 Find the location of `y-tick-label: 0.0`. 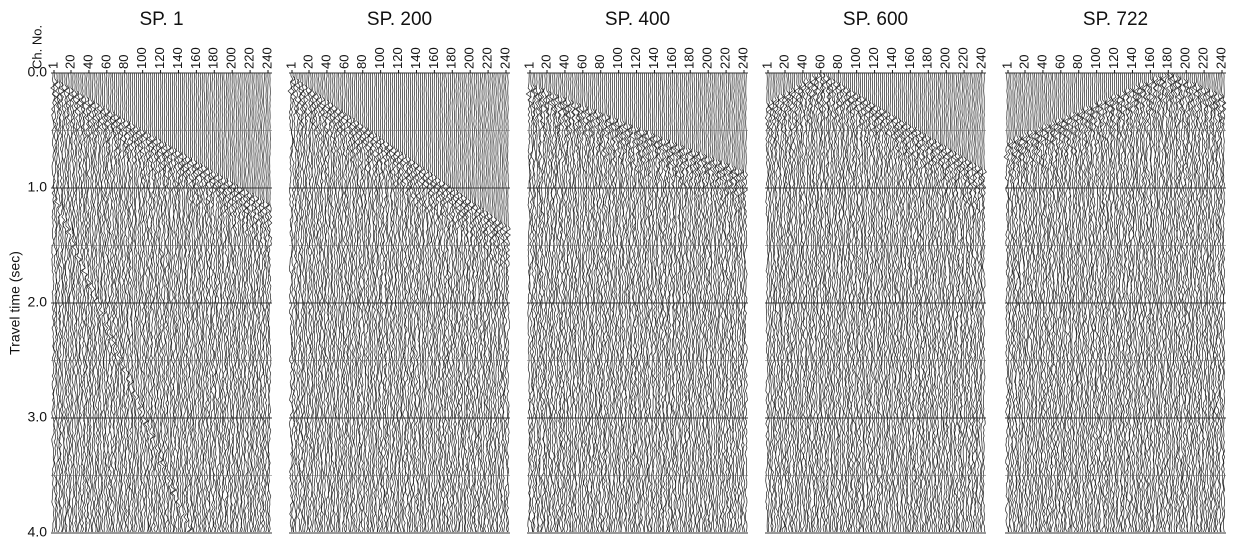

y-tick-label: 0.0 is located at coordinates (38, 72).